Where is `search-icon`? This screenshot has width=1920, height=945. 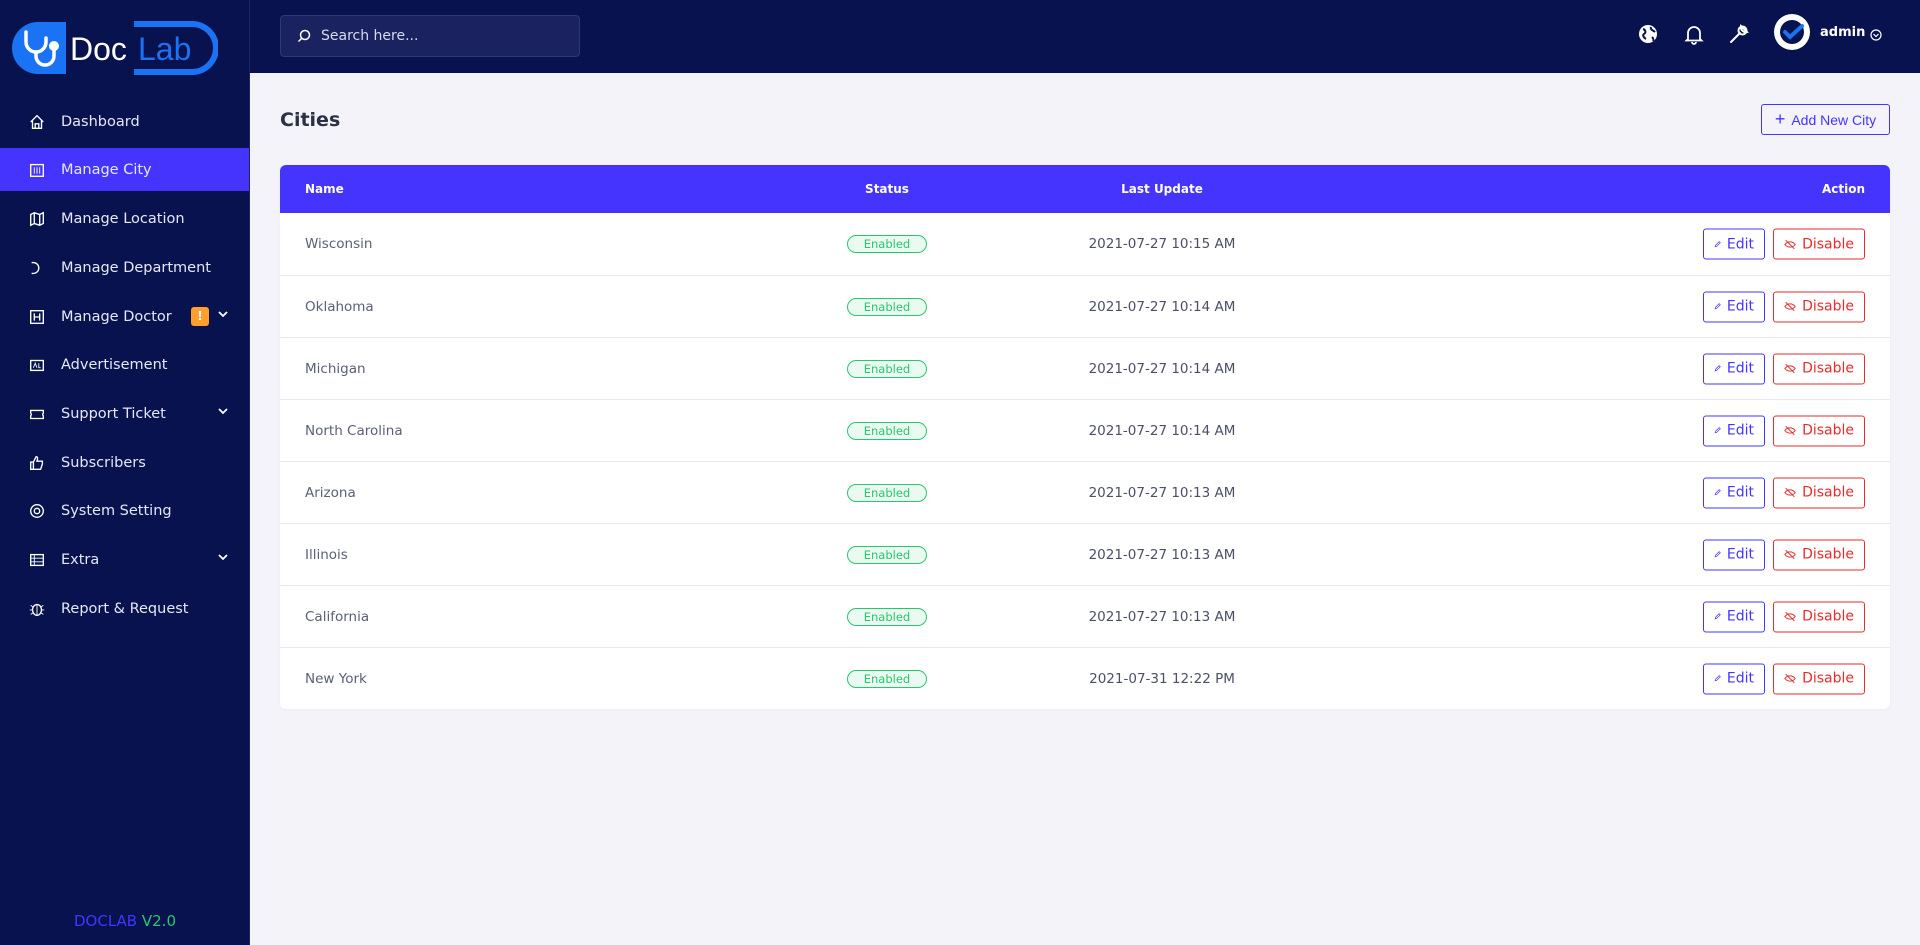
search-icon is located at coordinates (304, 36).